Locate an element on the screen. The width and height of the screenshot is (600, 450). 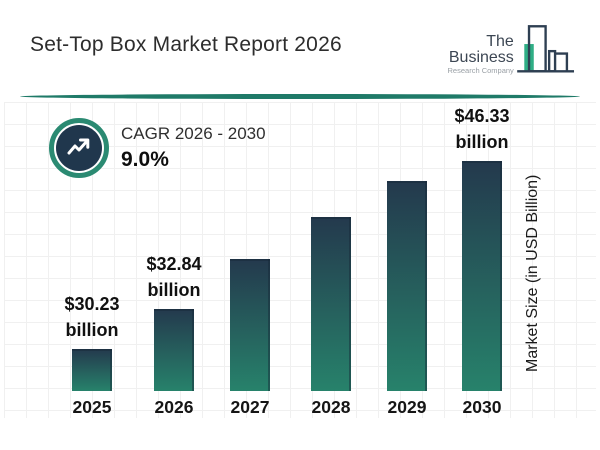
x-axis-label-2028: 2028 is located at coordinates (331, 407).